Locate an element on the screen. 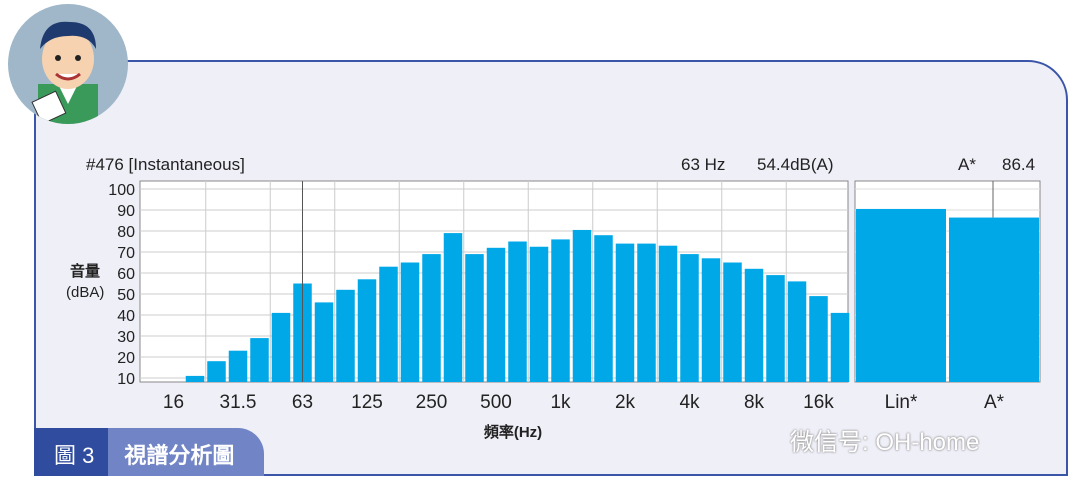 This screenshot has height=484, width=1080. figure-caption: 圖 3 視譜分析圖 is located at coordinates (149, 452).